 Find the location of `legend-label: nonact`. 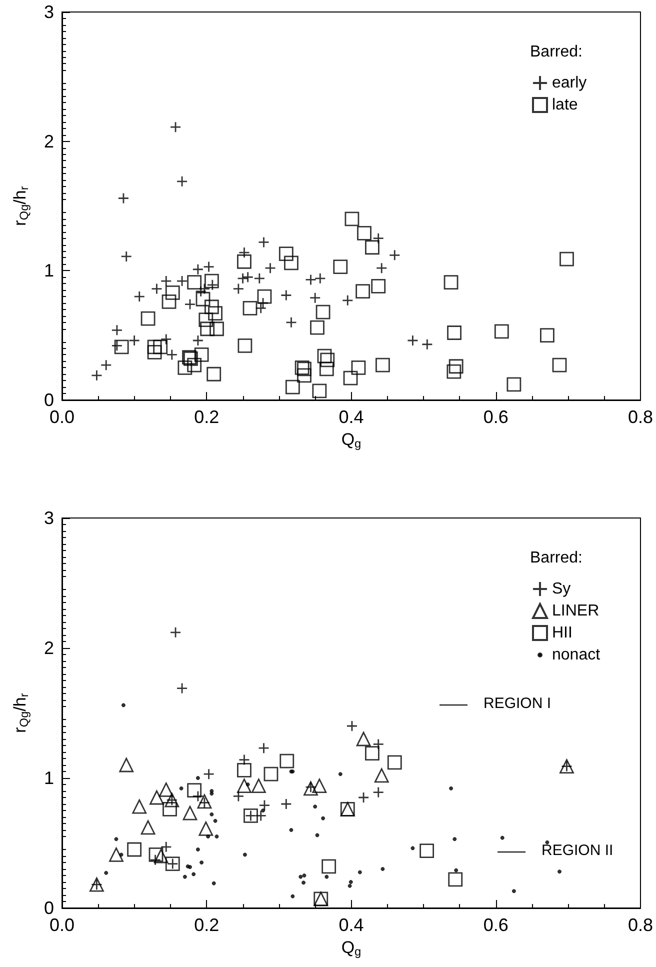

legend-label: nonact is located at coordinates (576, 655).